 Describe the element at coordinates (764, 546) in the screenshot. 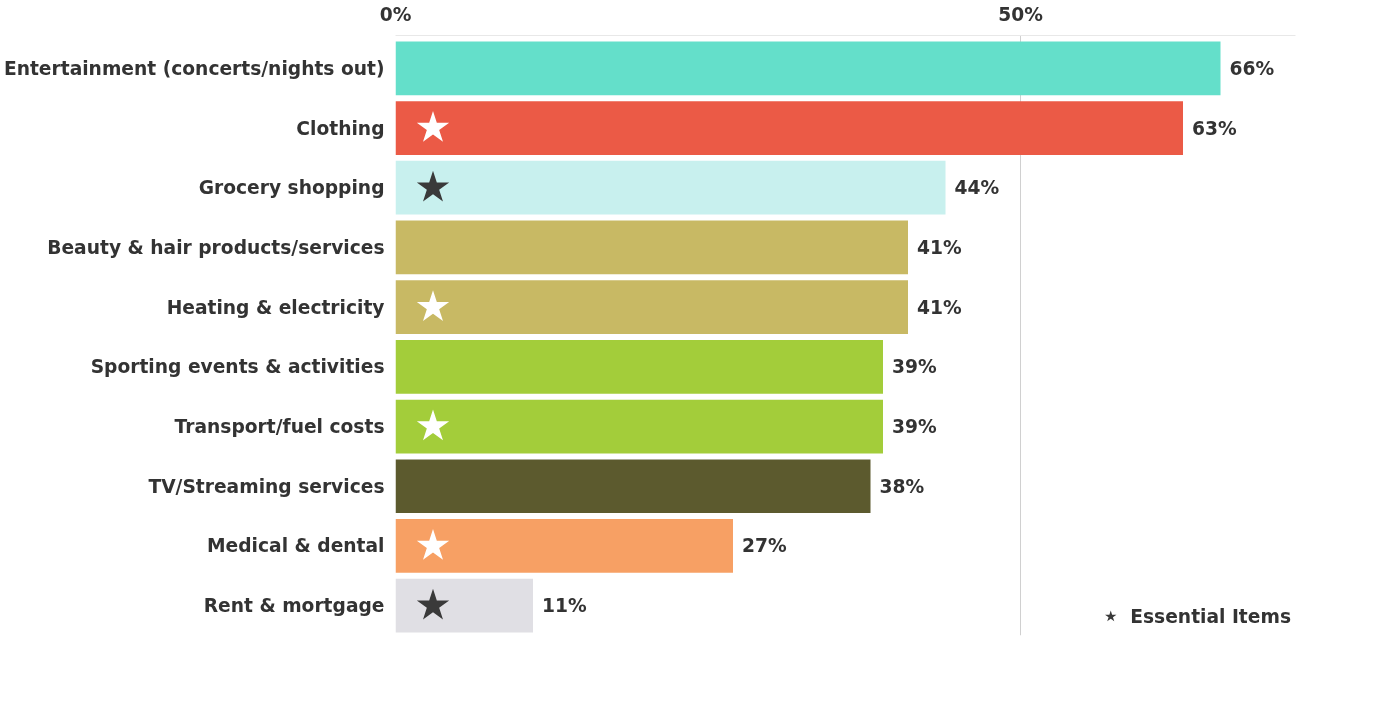

I see `data-label: 27%` at that location.